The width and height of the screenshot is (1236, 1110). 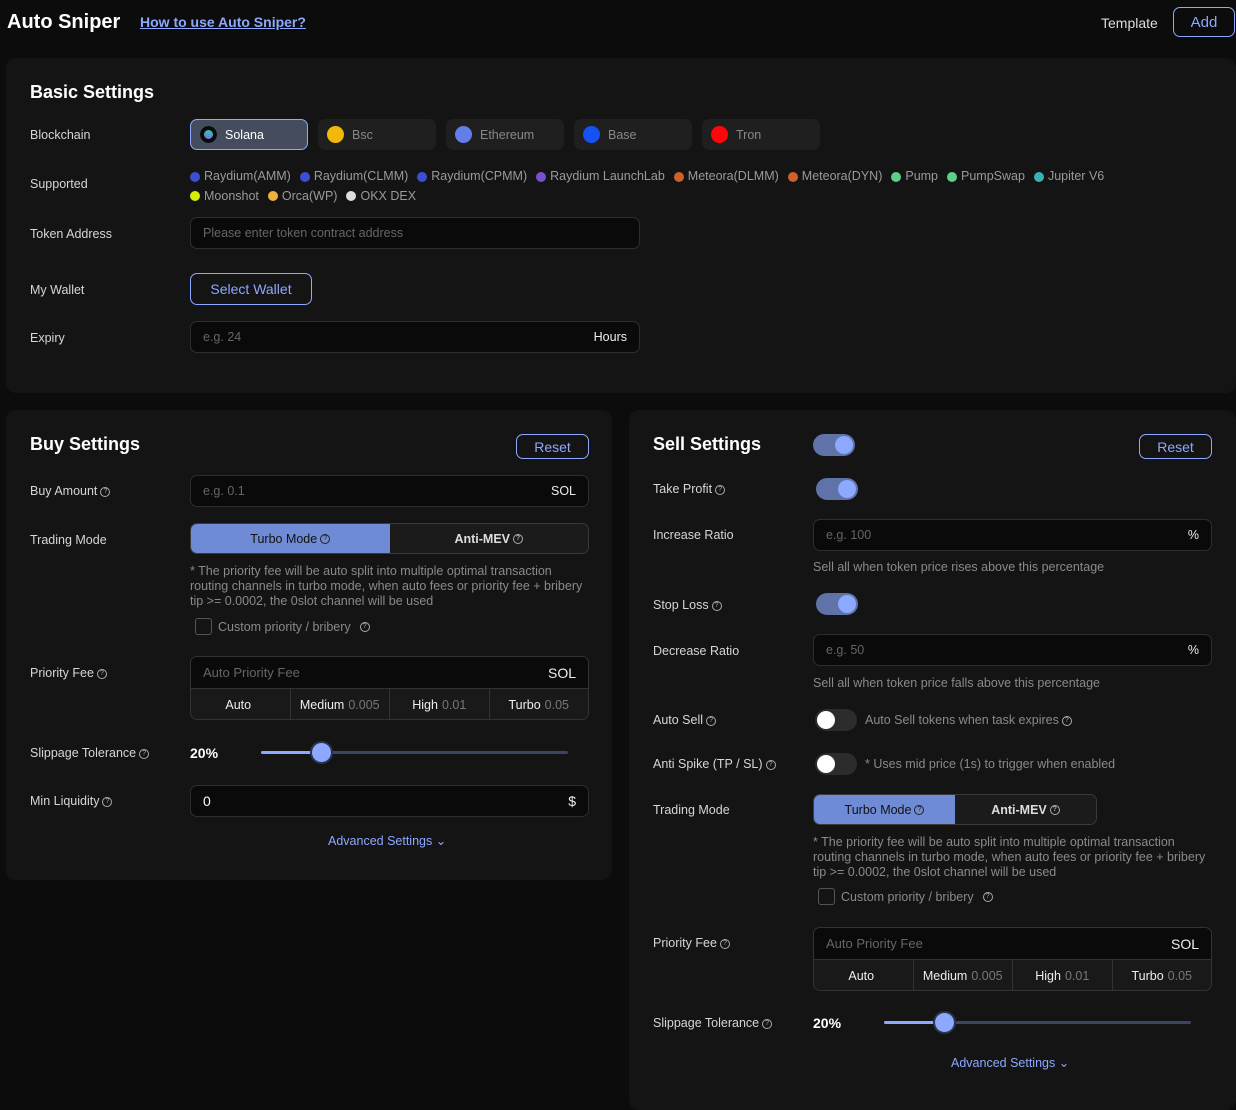 I want to click on dex-item: Raydium LaunchLab, so click(x=600, y=176).